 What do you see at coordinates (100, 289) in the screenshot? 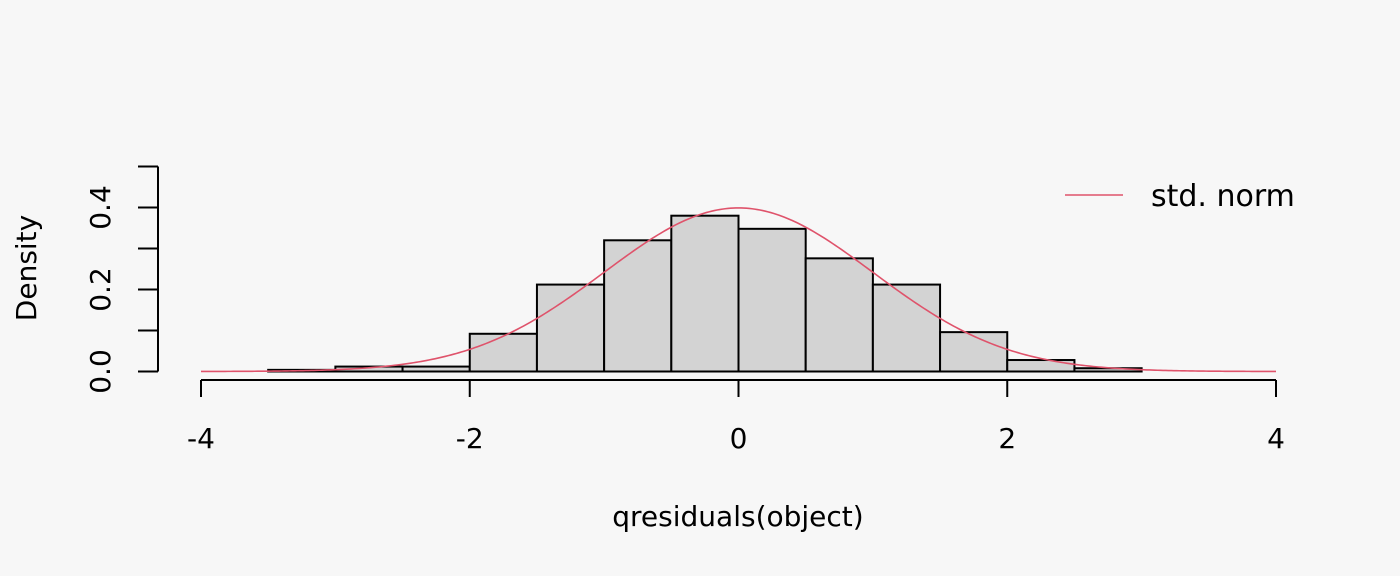
I see `y-tick-label: 0.2` at bounding box center [100, 289].